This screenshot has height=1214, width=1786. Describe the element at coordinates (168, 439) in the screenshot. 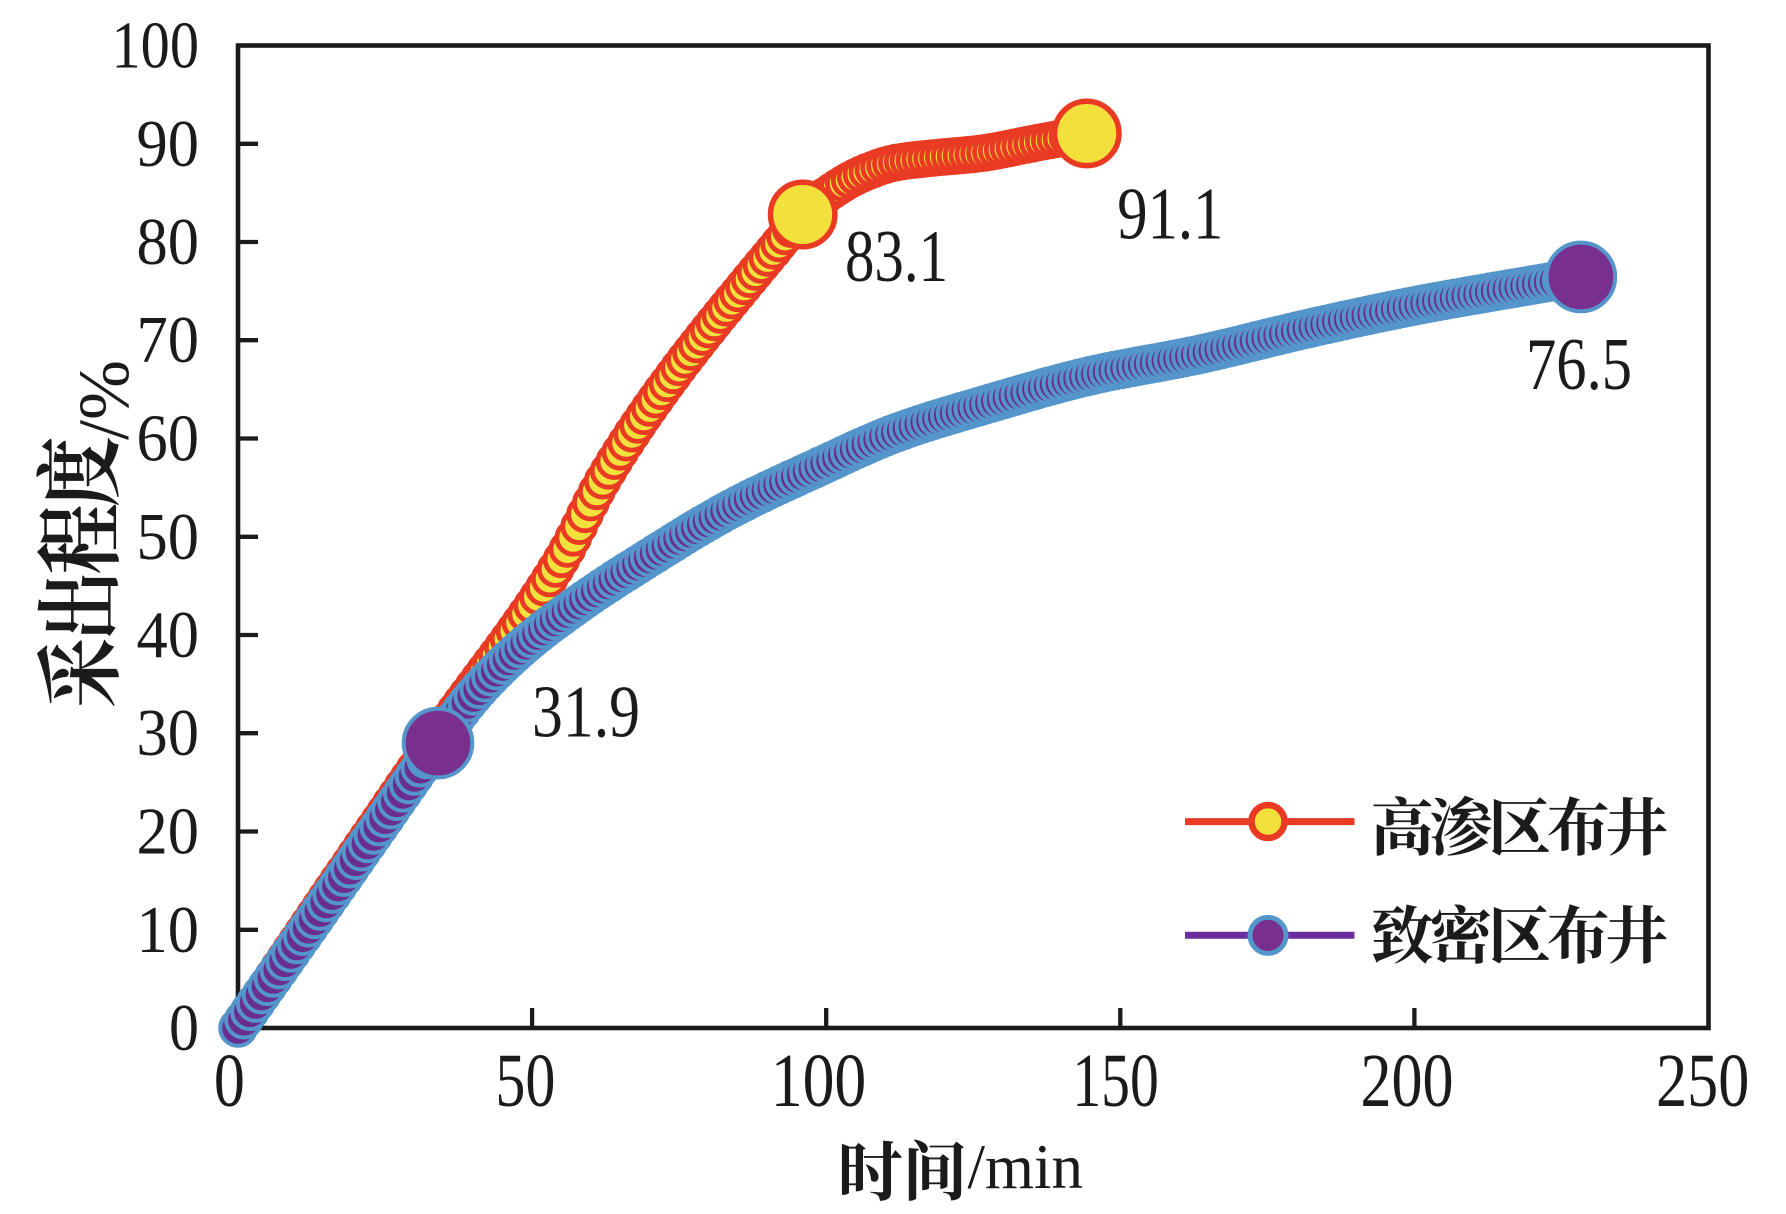

I see `svg-text: 60` at that location.